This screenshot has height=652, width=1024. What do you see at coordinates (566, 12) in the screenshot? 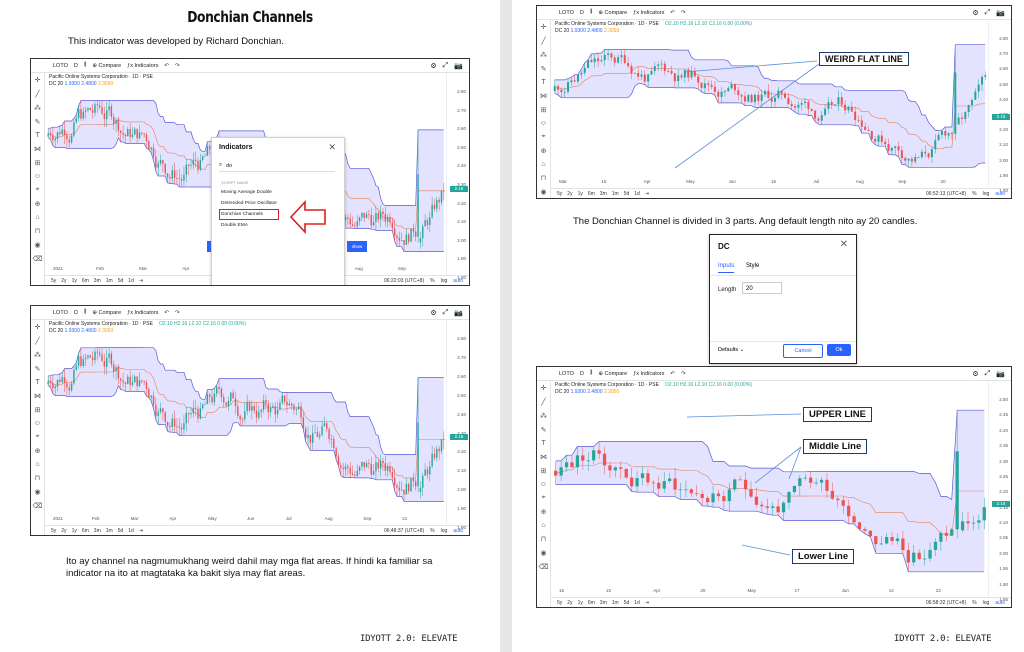
I see `symbol-label: LOTO` at bounding box center [566, 12].